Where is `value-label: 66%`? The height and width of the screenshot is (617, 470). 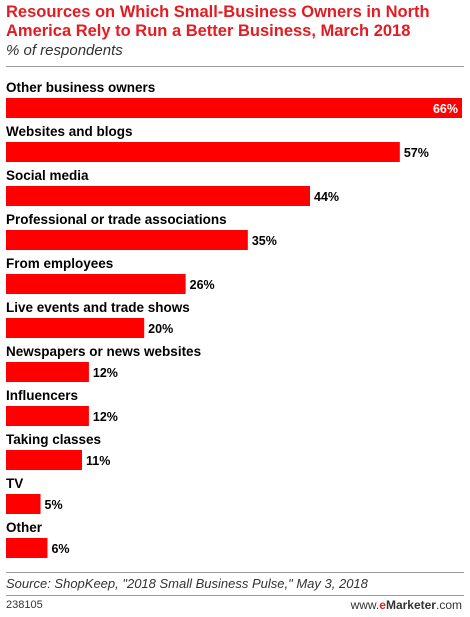
value-label: 66% is located at coordinates (445, 109).